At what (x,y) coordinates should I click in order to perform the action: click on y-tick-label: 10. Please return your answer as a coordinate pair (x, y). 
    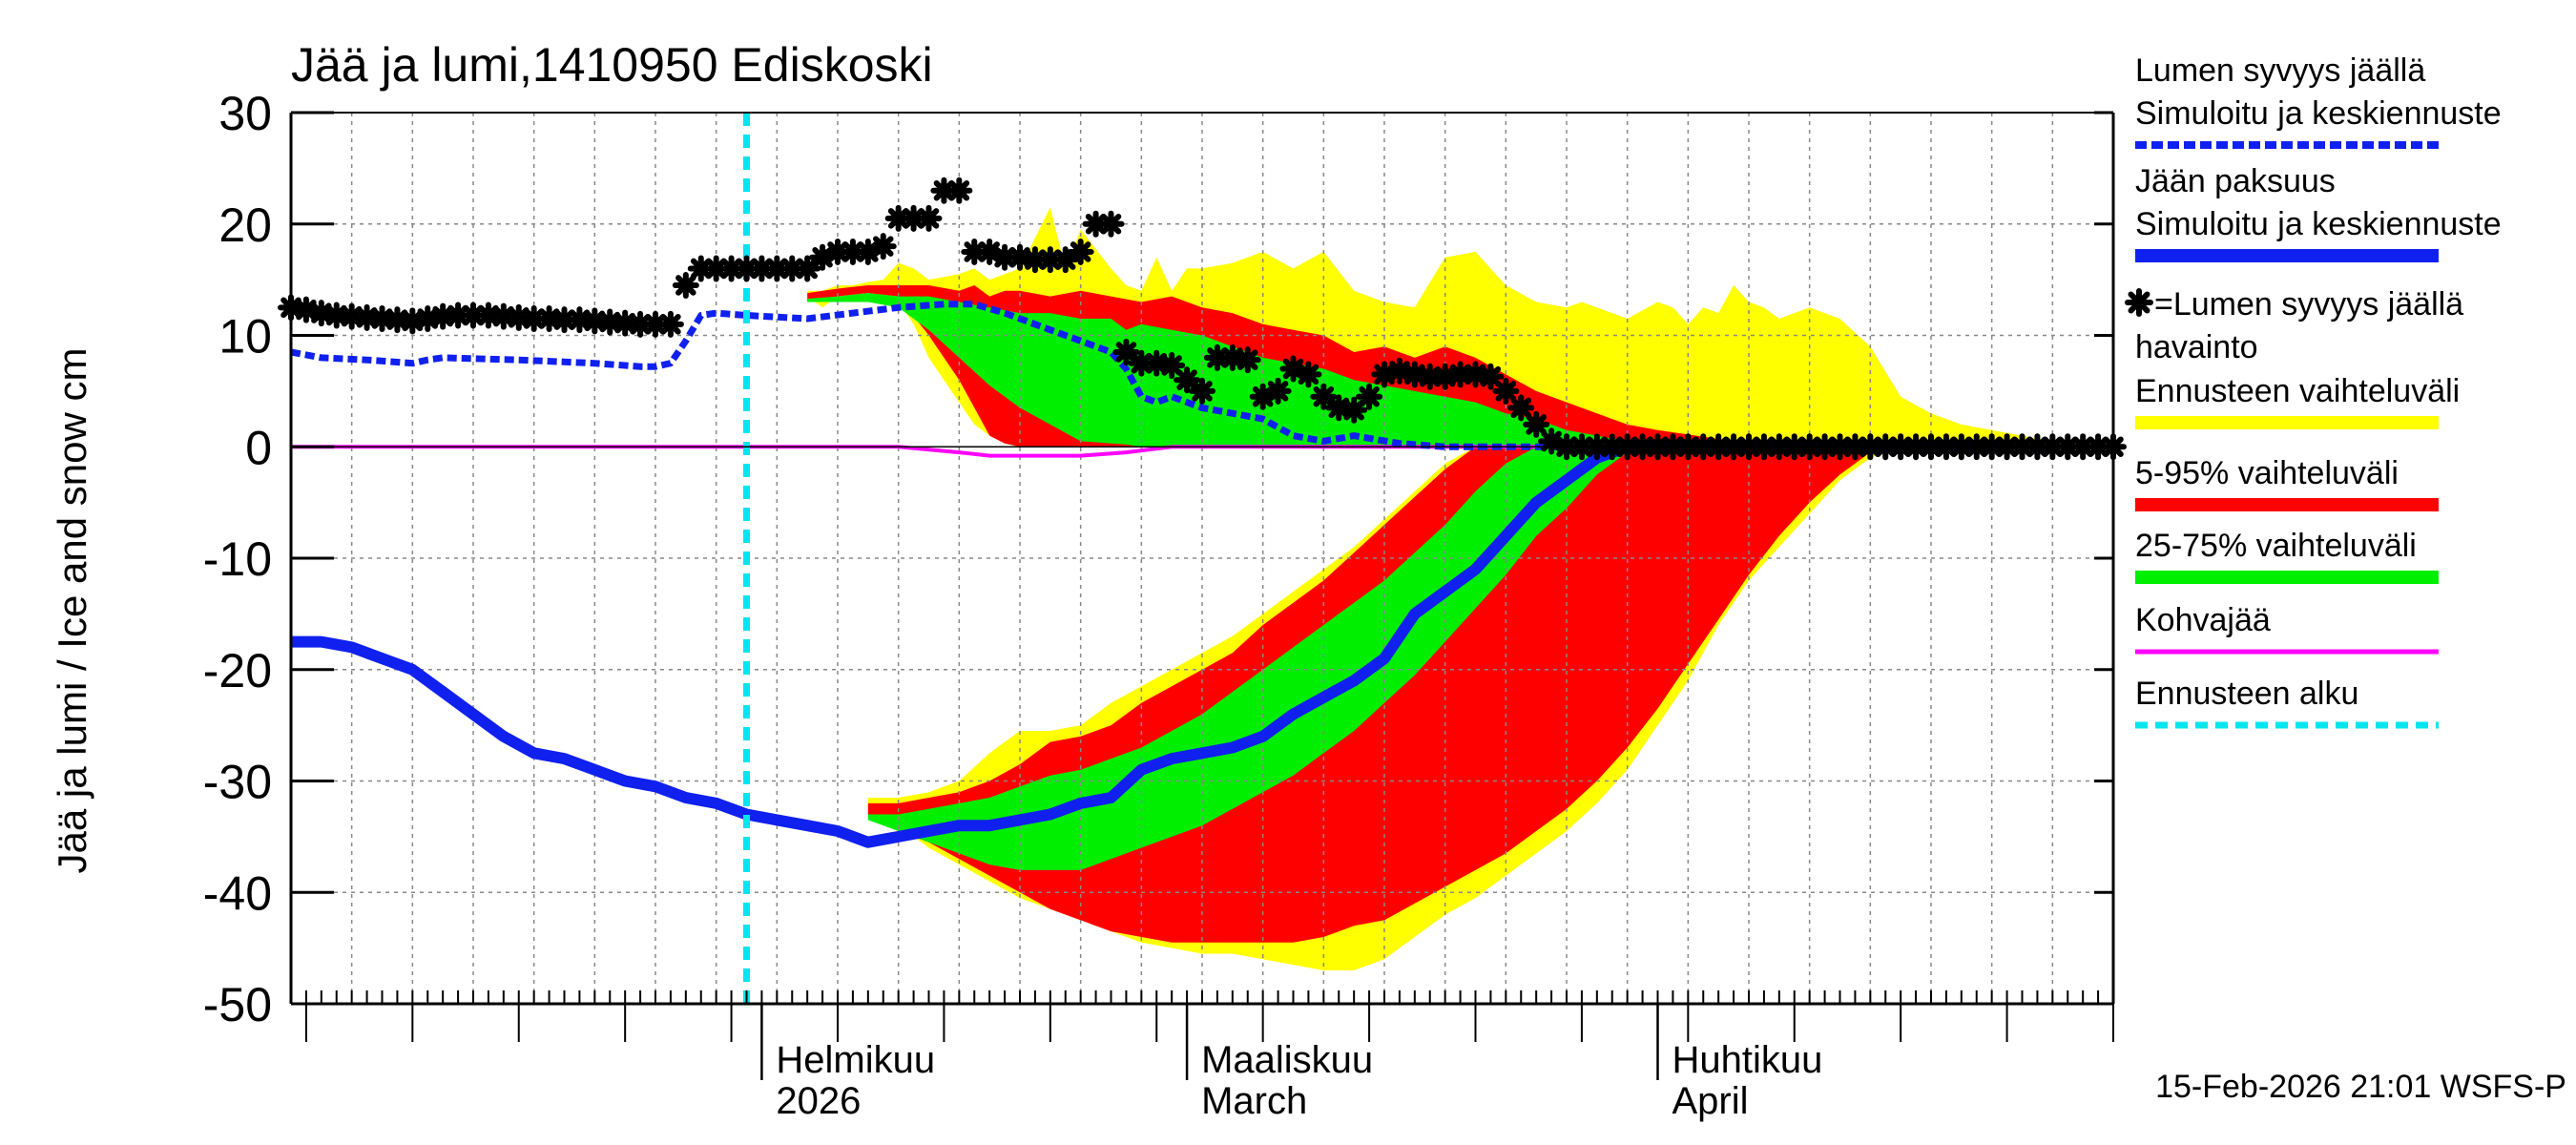
    Looking at the image, I should click on (245, 337).